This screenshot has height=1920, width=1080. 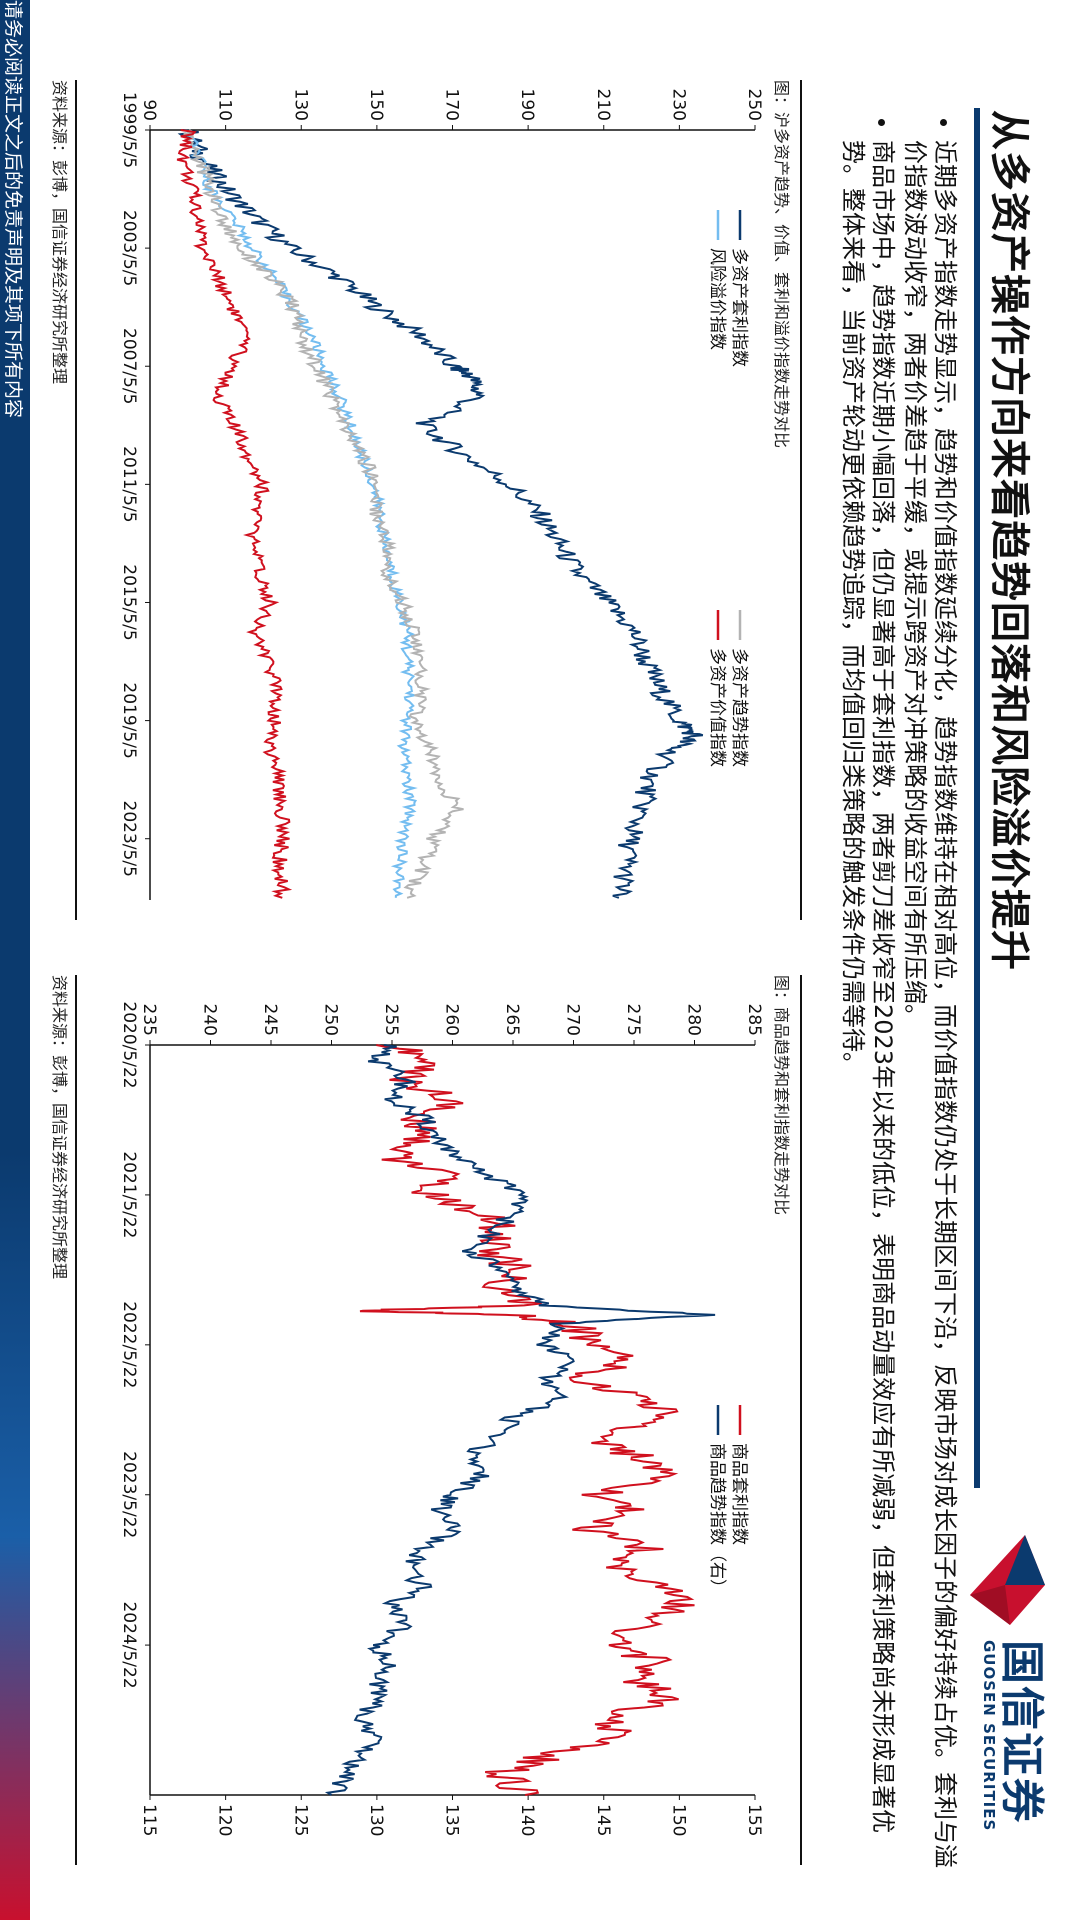 I want to click on chart-2-right-tick-label: 120, so click(x=225, y=1820).